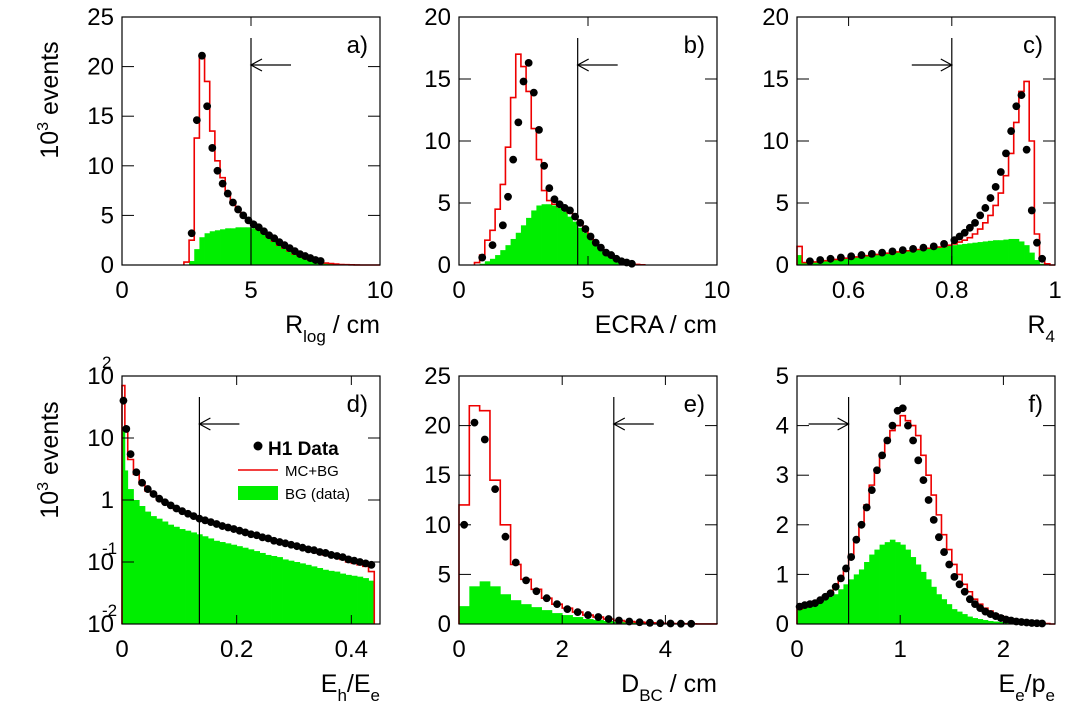  I want to click on y-tick-exponent: -1, so click(109, 548).